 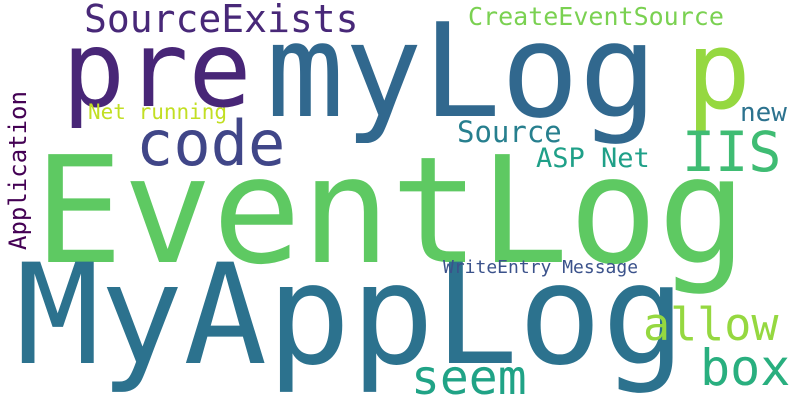 What do you see at coordinates (711, 324) in the screenshot?
I see `word-allow: allow` at bounding box center [711, 324].